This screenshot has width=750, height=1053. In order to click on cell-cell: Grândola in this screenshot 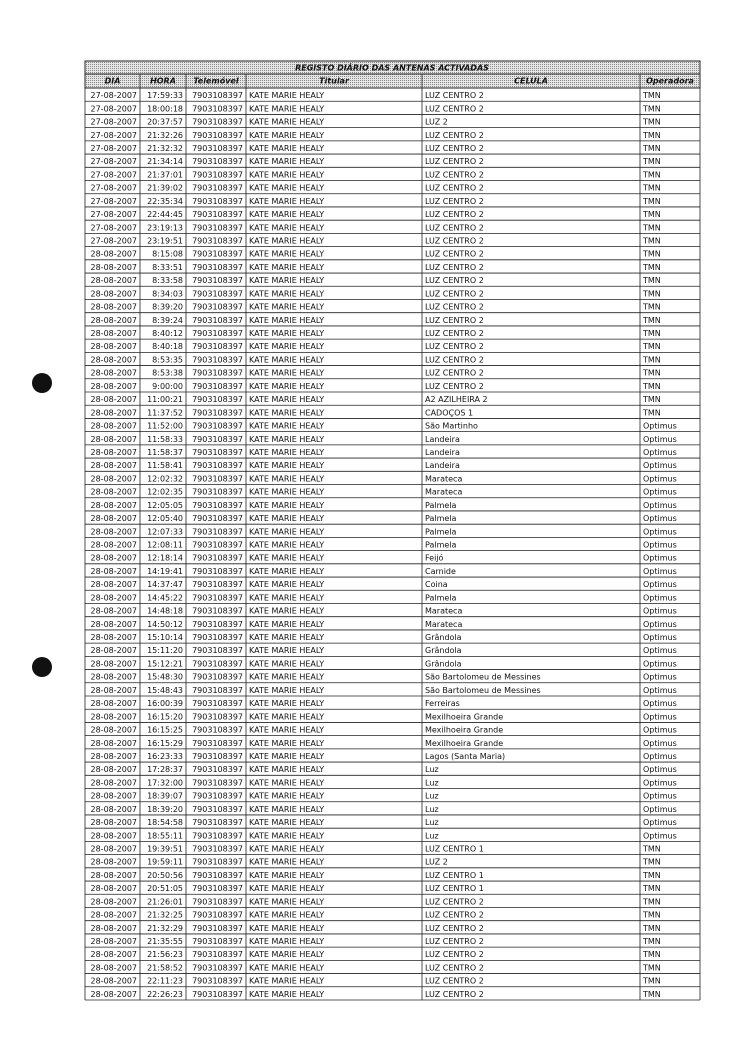, I will do `click(443, 650)`.